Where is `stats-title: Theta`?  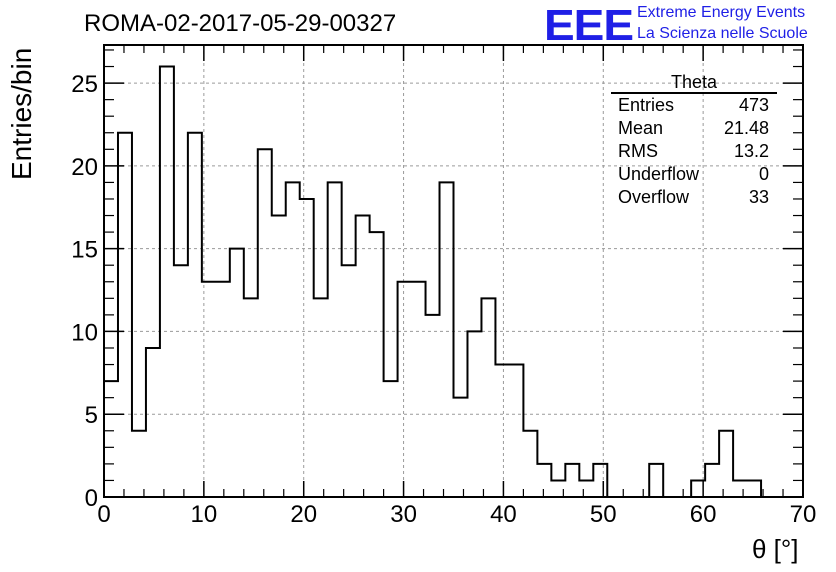
stats-title: Theta is located at coordinates (694, 83).